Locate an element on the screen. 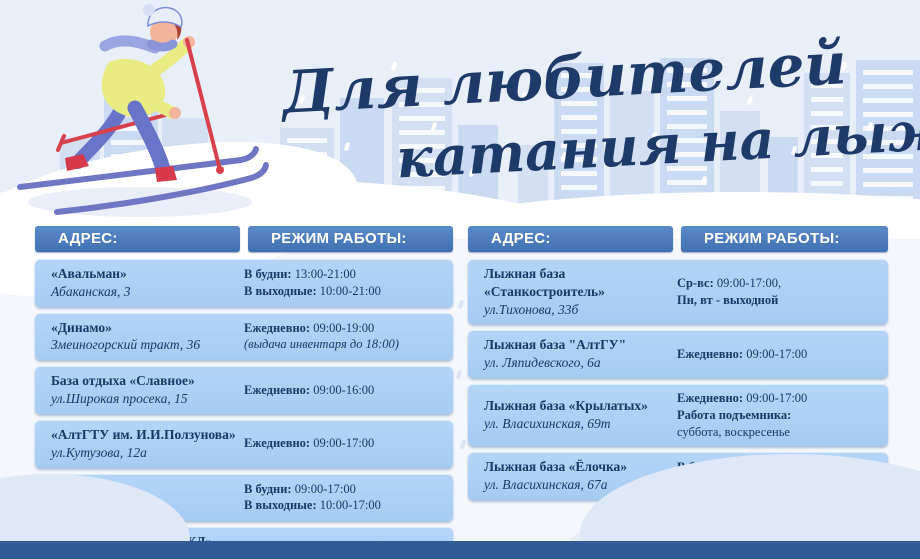 This screenshot has height=559, width=920. venue-name: Лыжная база "АлтГУ" is located at coordinates (555, 345).